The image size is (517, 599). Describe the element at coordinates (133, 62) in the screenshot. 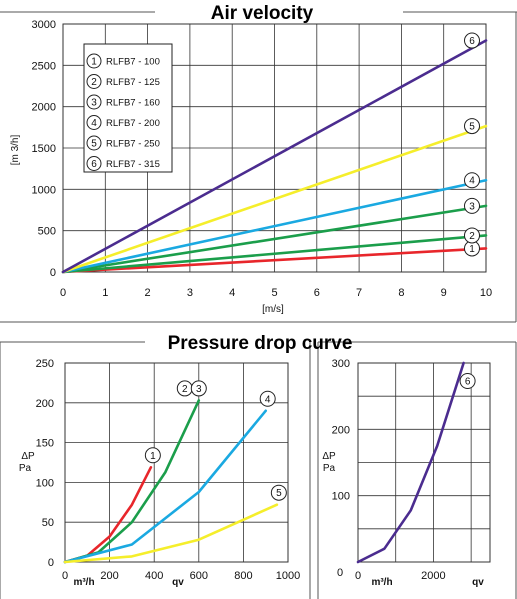

I see `legend-item-label: RLFB7 - 100` at that location.